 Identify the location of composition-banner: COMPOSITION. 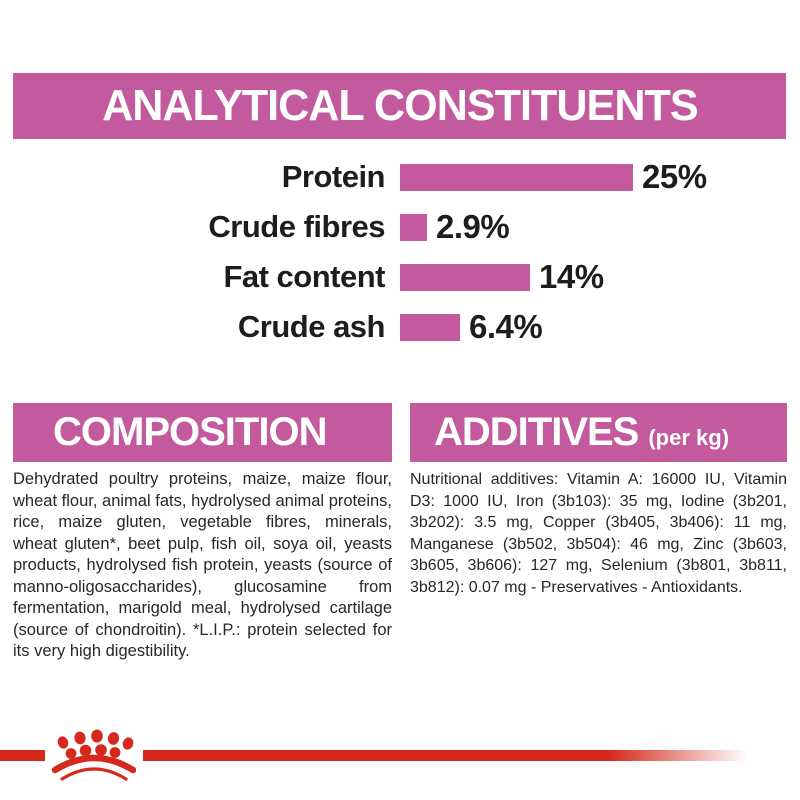
(202, 432).